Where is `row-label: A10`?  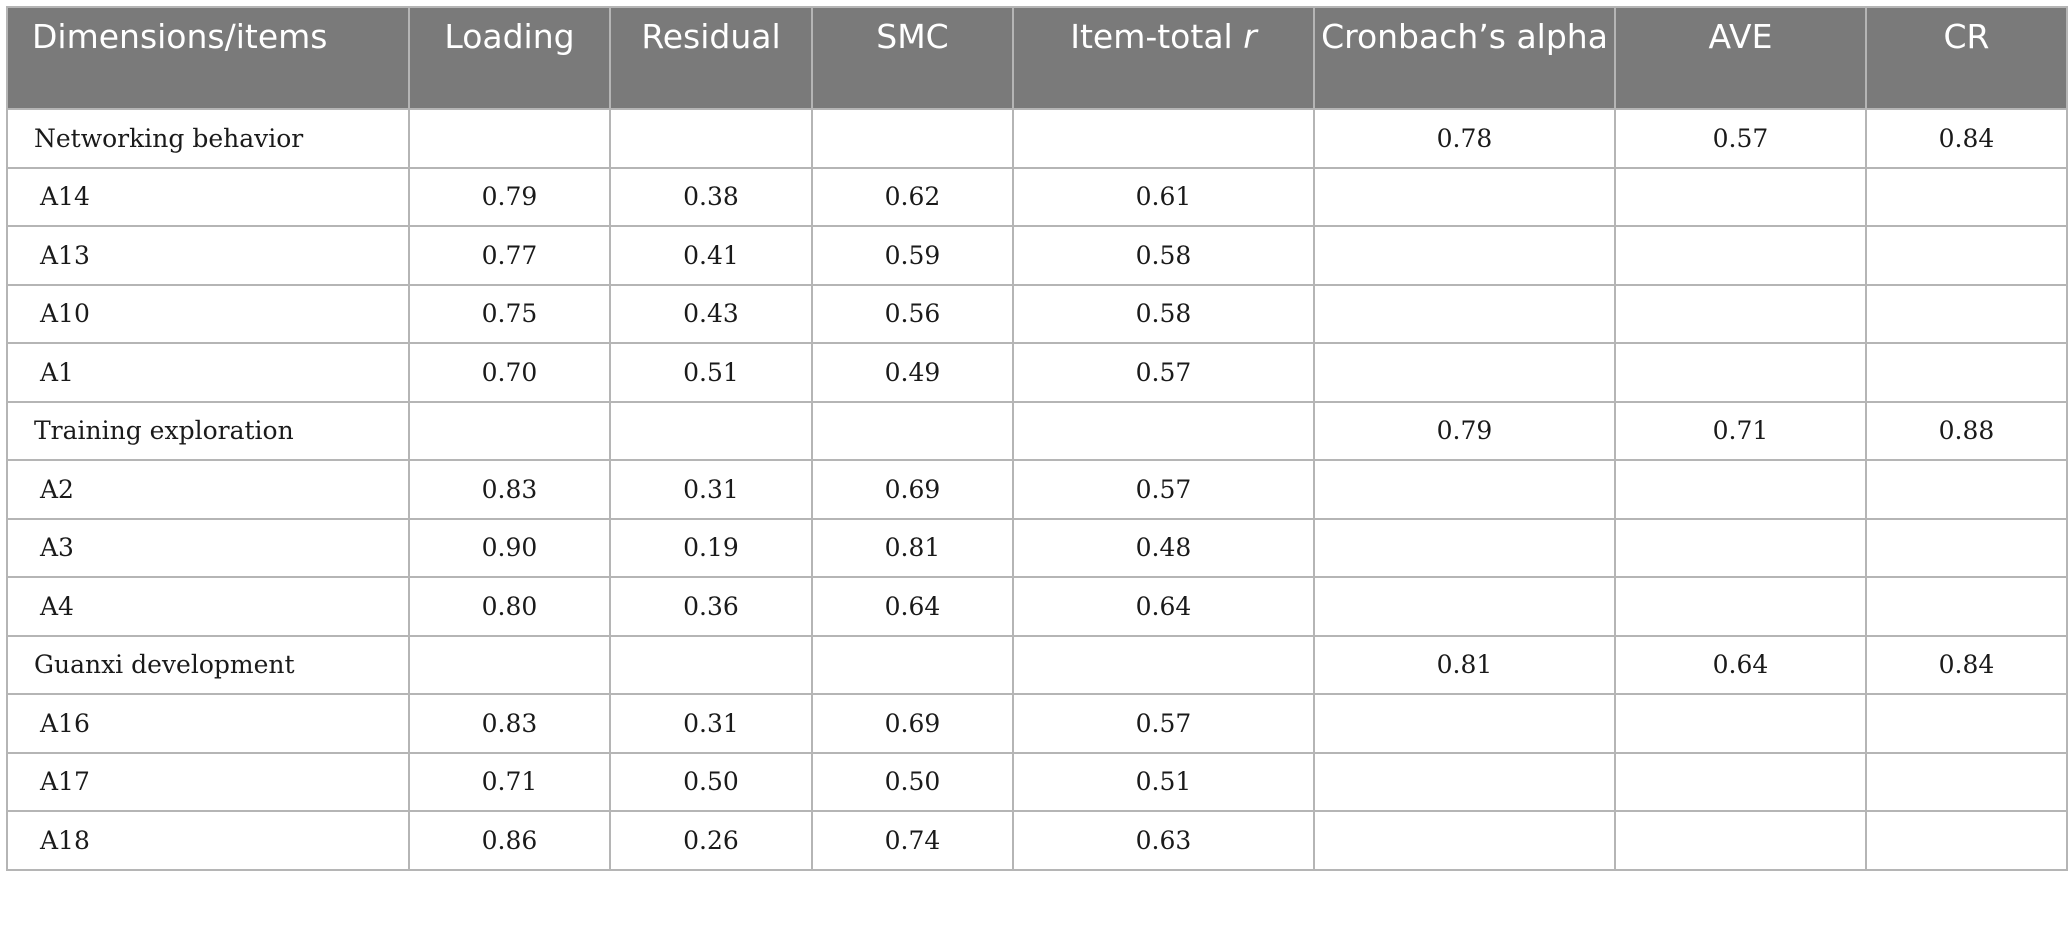 row-label: A10 is located at coordinates (208, 313).